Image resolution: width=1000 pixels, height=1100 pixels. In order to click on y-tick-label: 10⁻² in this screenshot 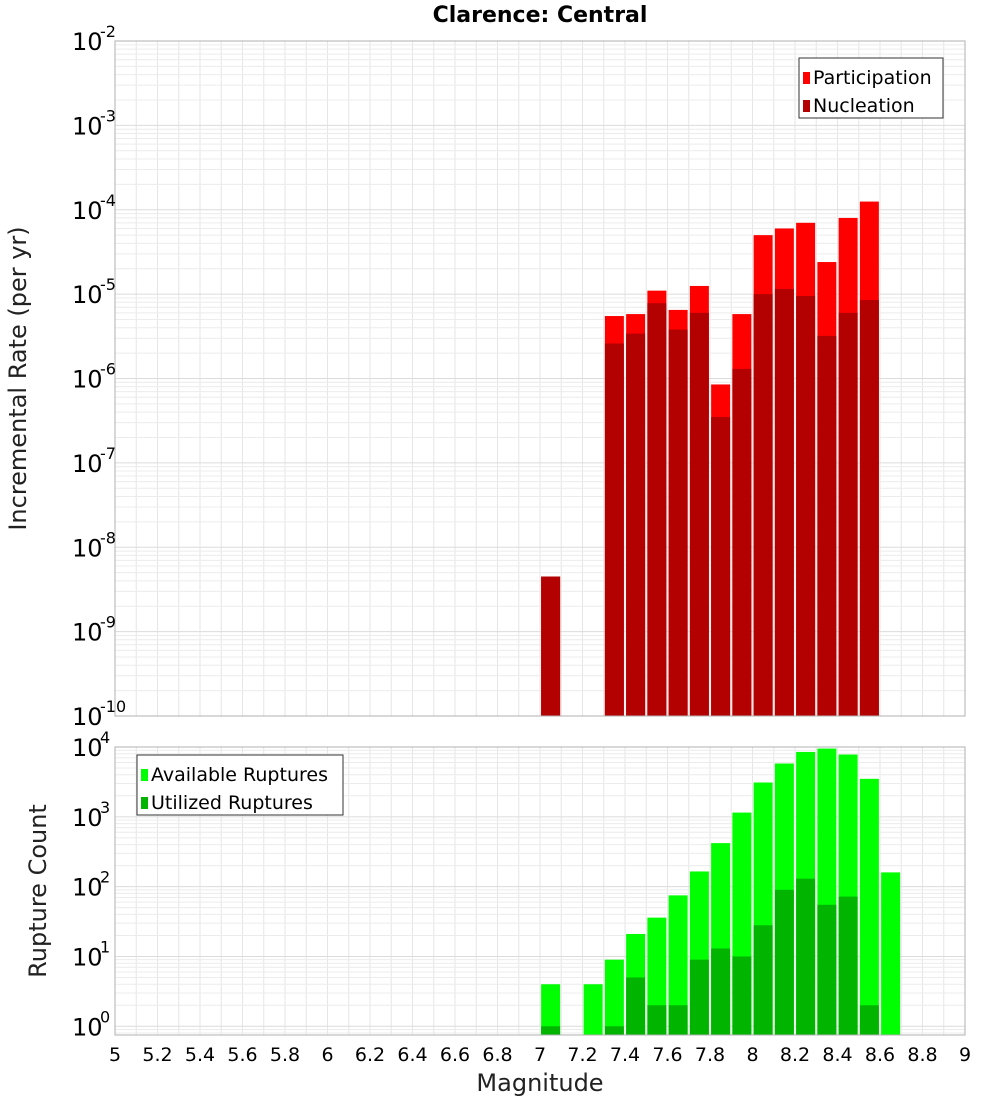, I will do `click(94, 39)`.